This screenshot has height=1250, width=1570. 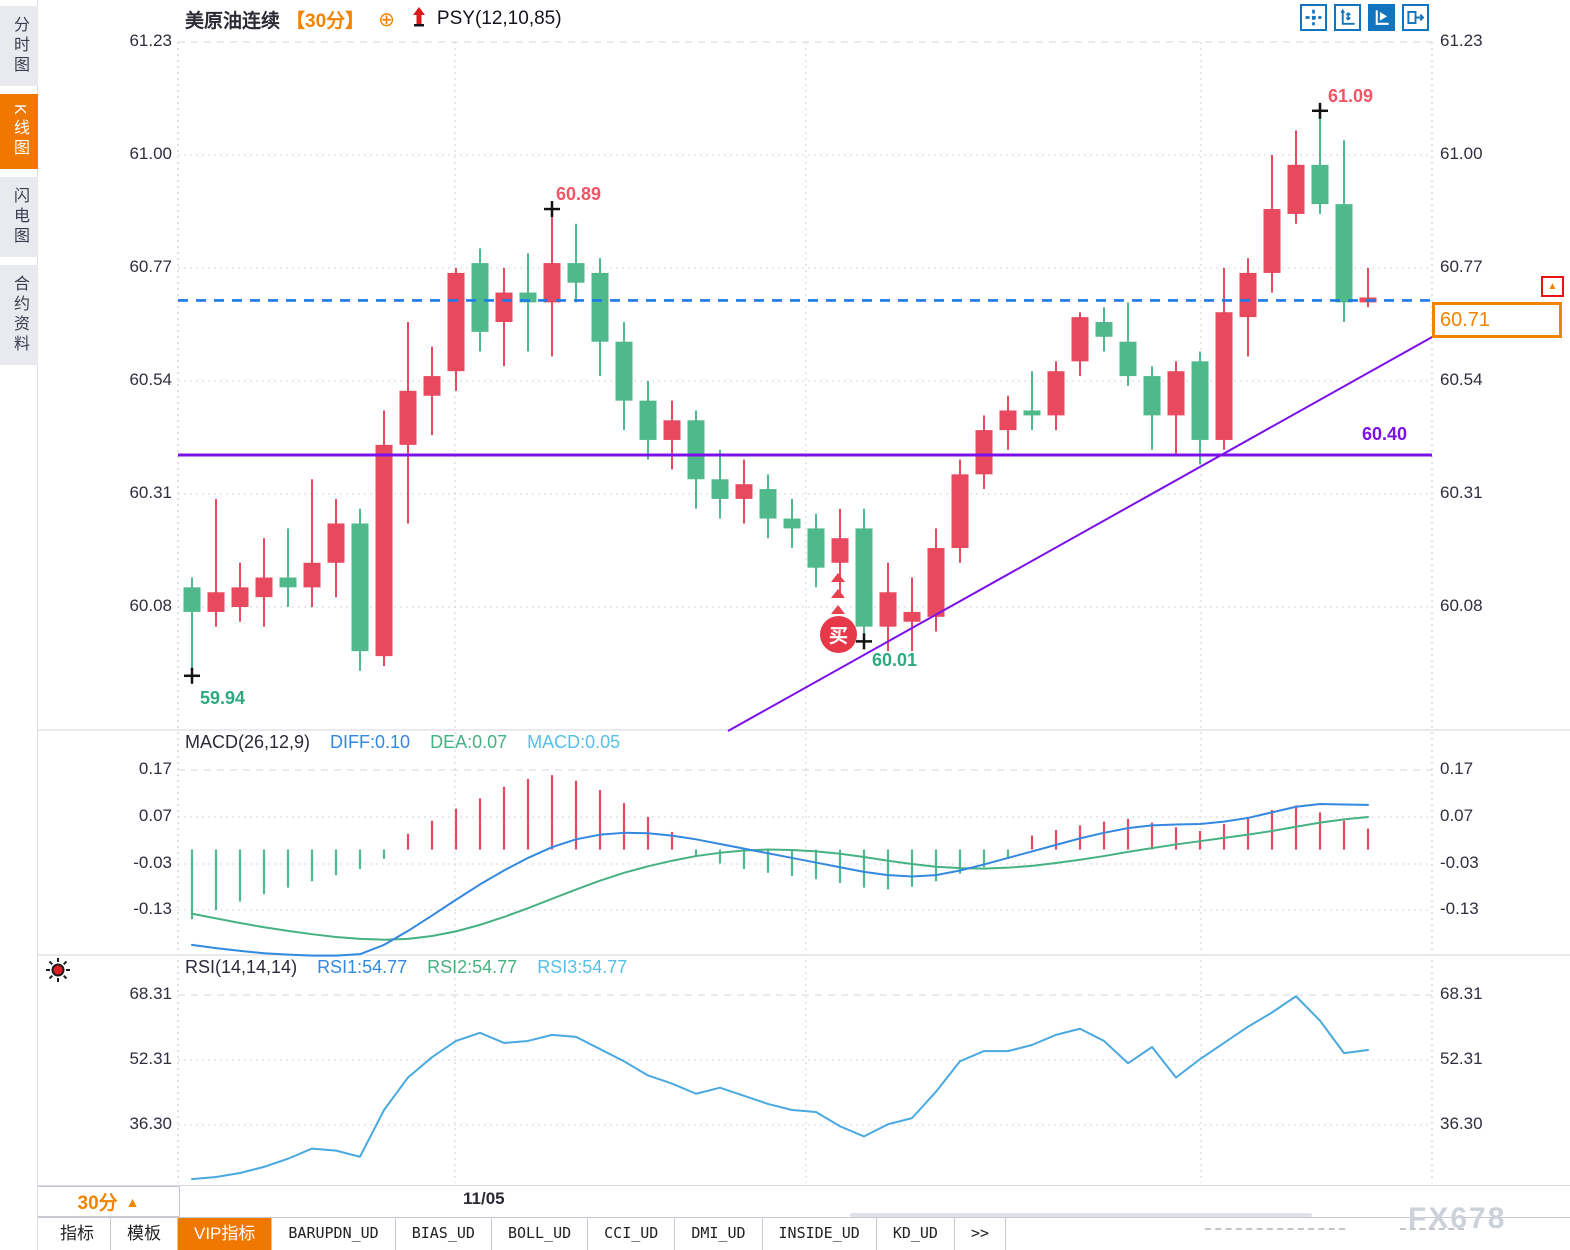 What do you see at coordinates (916, 1234) in the screenshot?
I see `bottom-tab-KD_UD: KD_UD` at bounding box center [916, 1234].